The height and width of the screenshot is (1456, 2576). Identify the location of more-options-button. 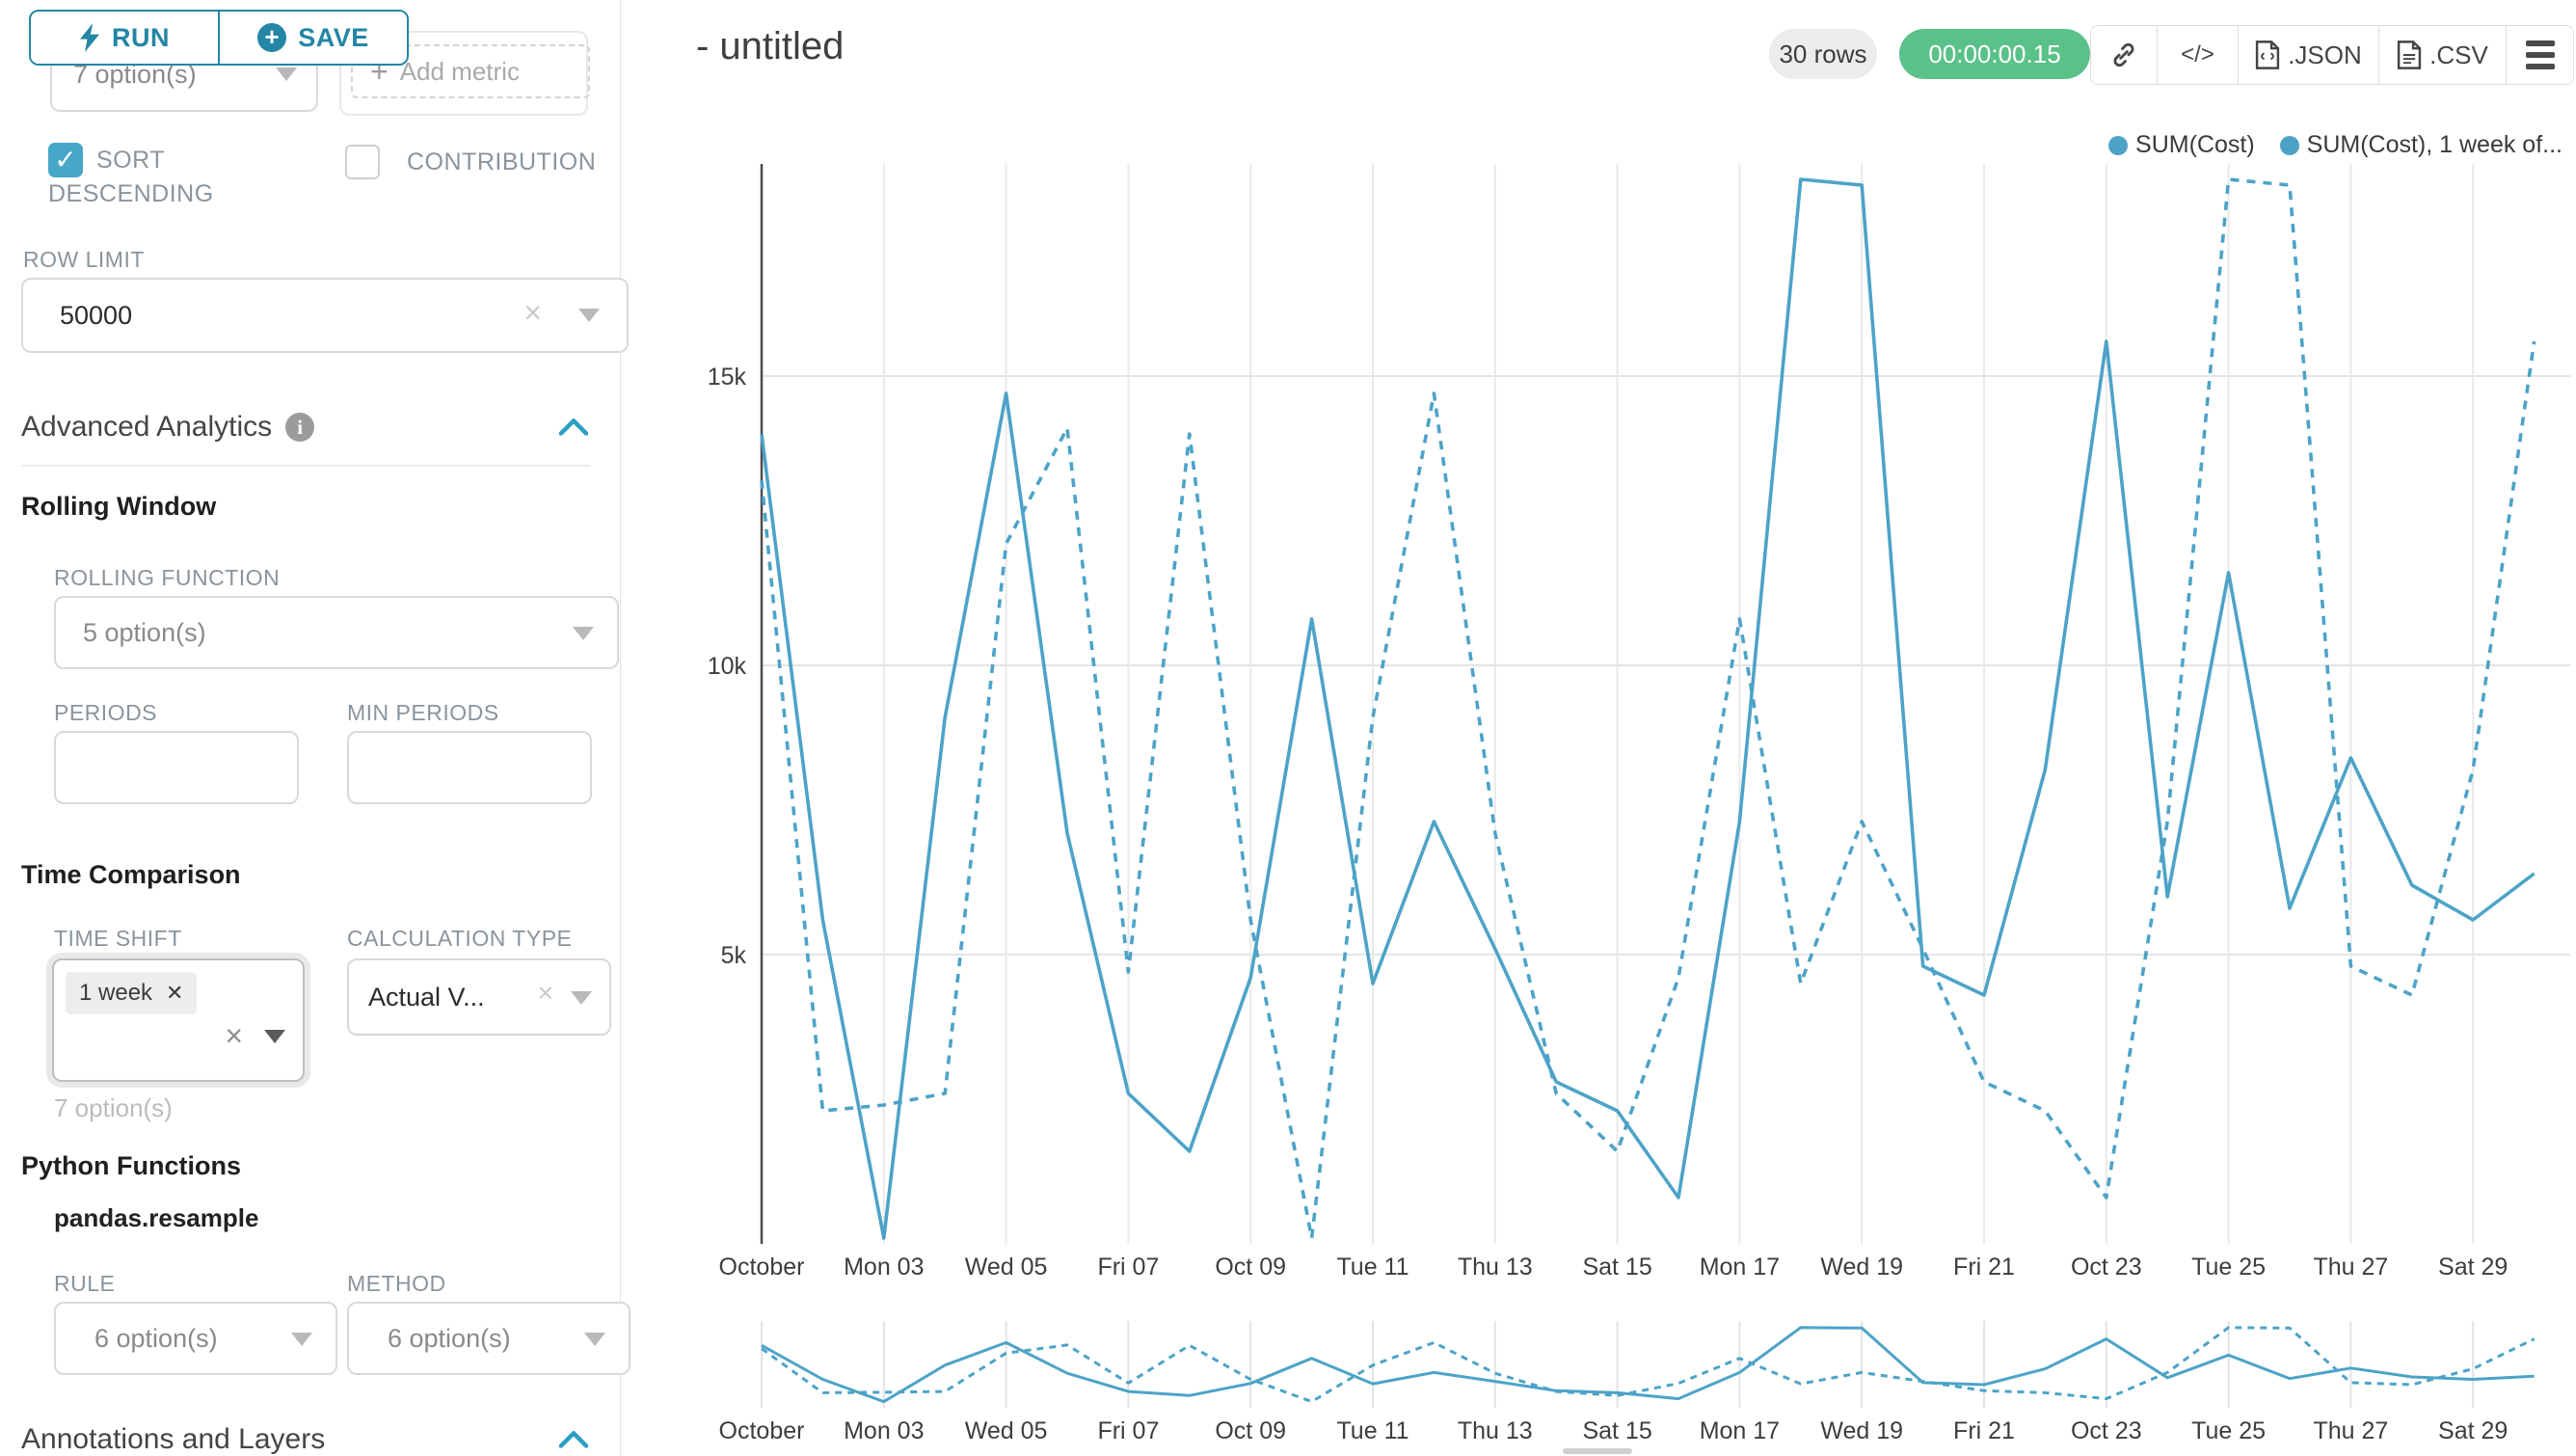
(2540, 55).